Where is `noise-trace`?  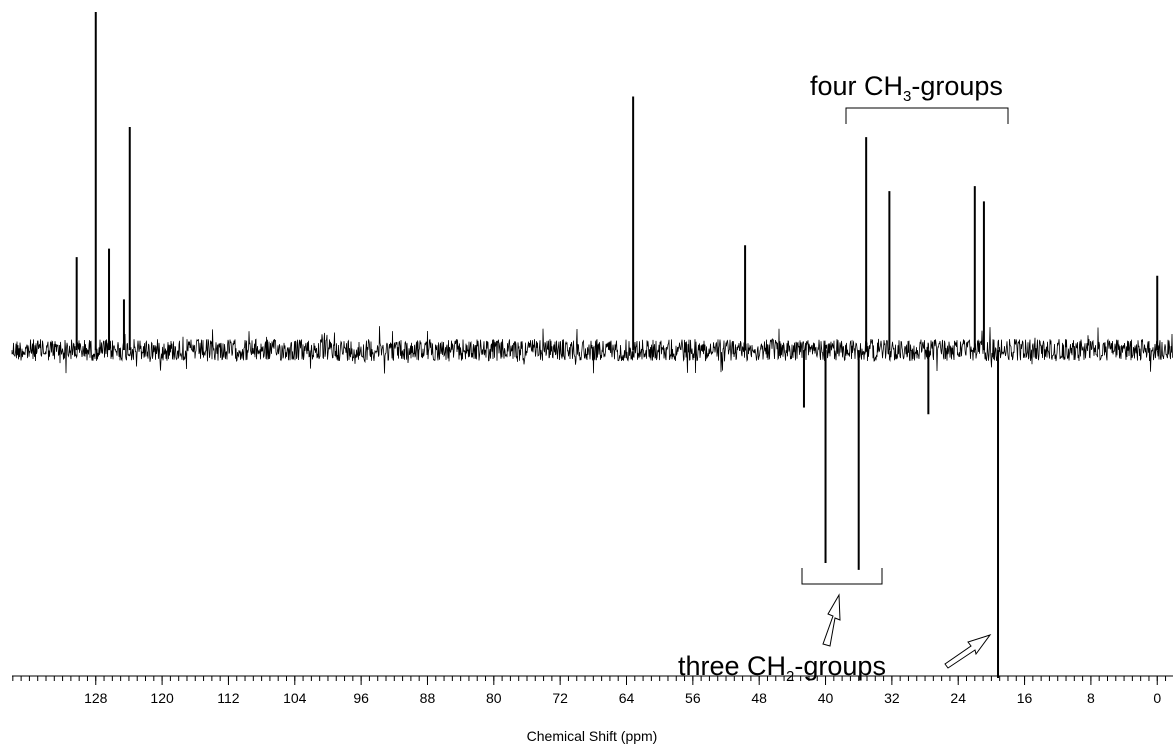 noise-trace is located at coordinates (592, 350).